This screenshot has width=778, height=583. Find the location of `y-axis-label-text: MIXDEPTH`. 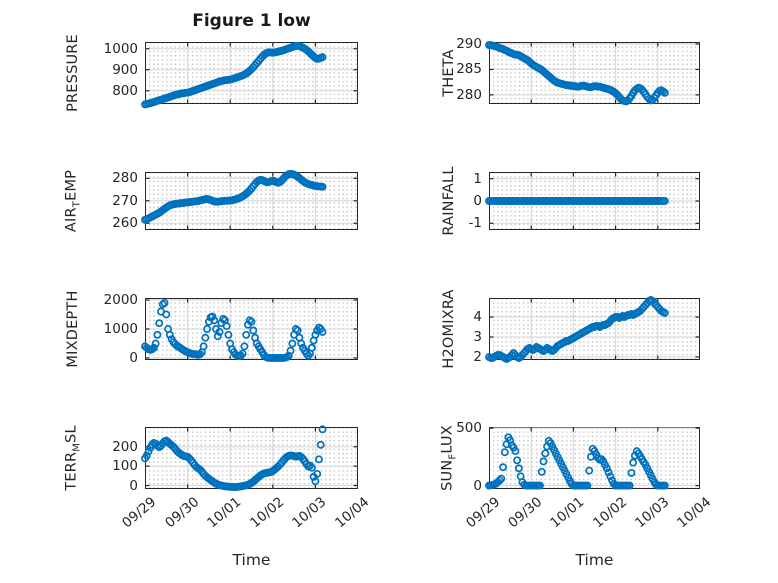

y-axis-label-text: MIXDEPTH is located at coordinates (73, 329).